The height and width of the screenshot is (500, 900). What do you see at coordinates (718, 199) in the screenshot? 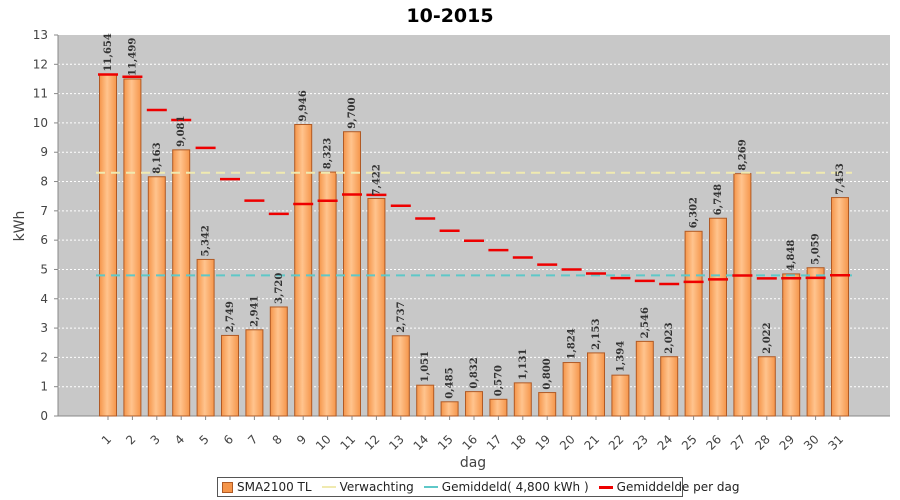
I see `data-label: 6,748` at bounding box center [718, 199].